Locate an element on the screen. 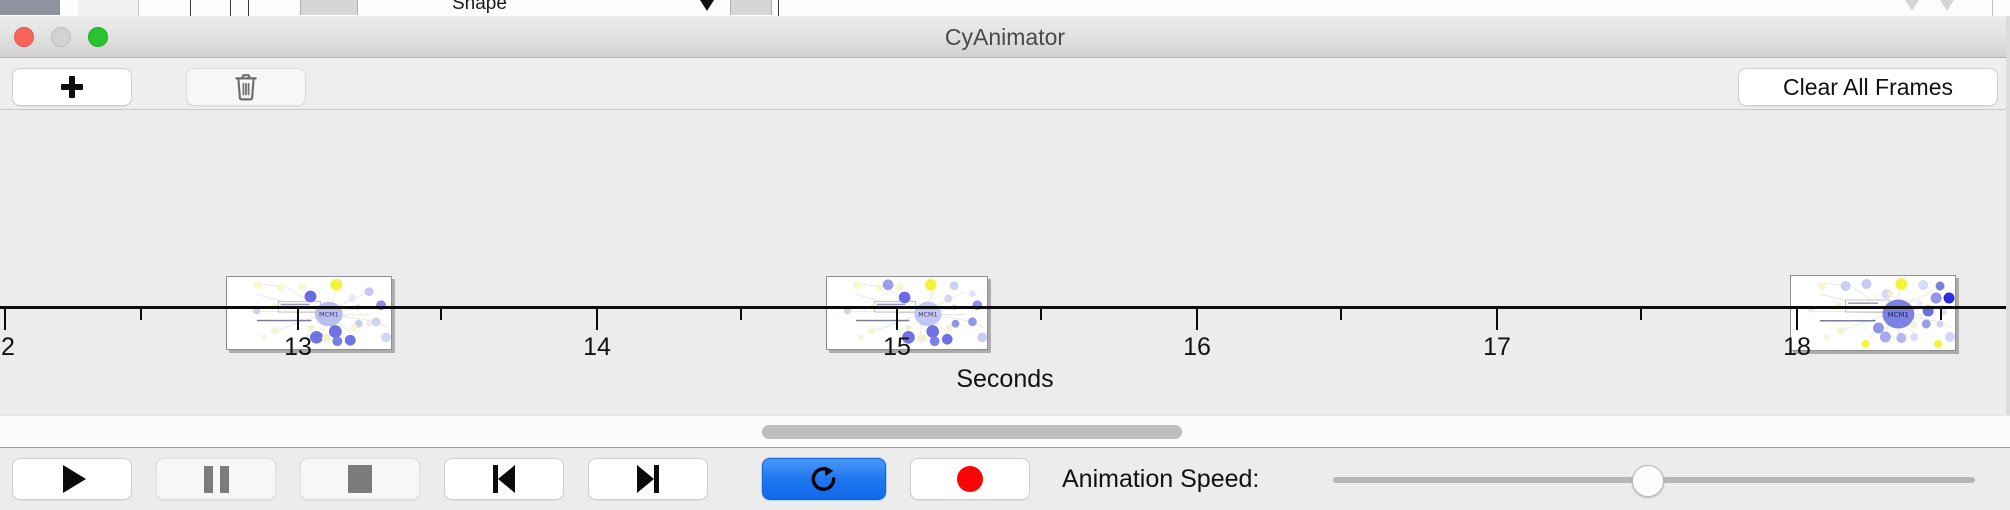  prev-frame-button is located at coordinates (504, 479).